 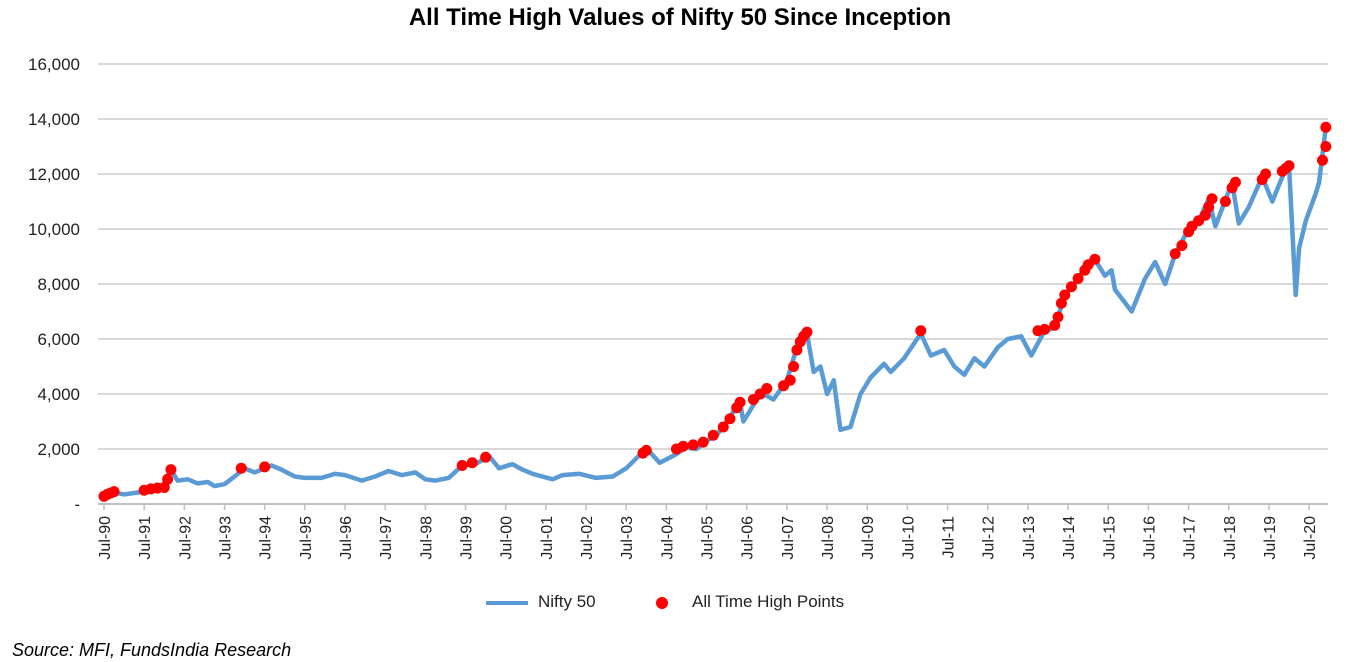 I want to click on y-tick-label: 10,000, so click(x=54, y=229).